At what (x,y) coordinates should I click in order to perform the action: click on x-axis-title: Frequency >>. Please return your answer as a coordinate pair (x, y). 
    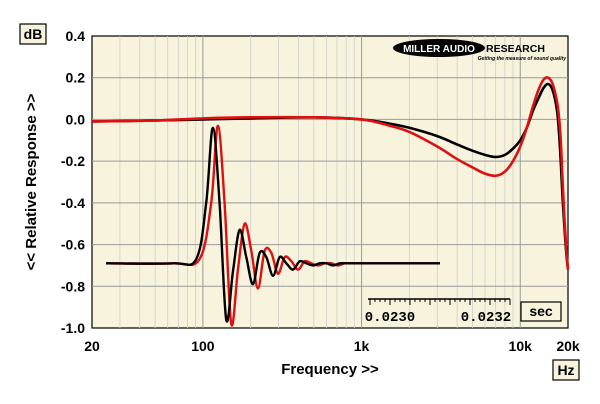
    Looking at the image, I should click on (330, 369).